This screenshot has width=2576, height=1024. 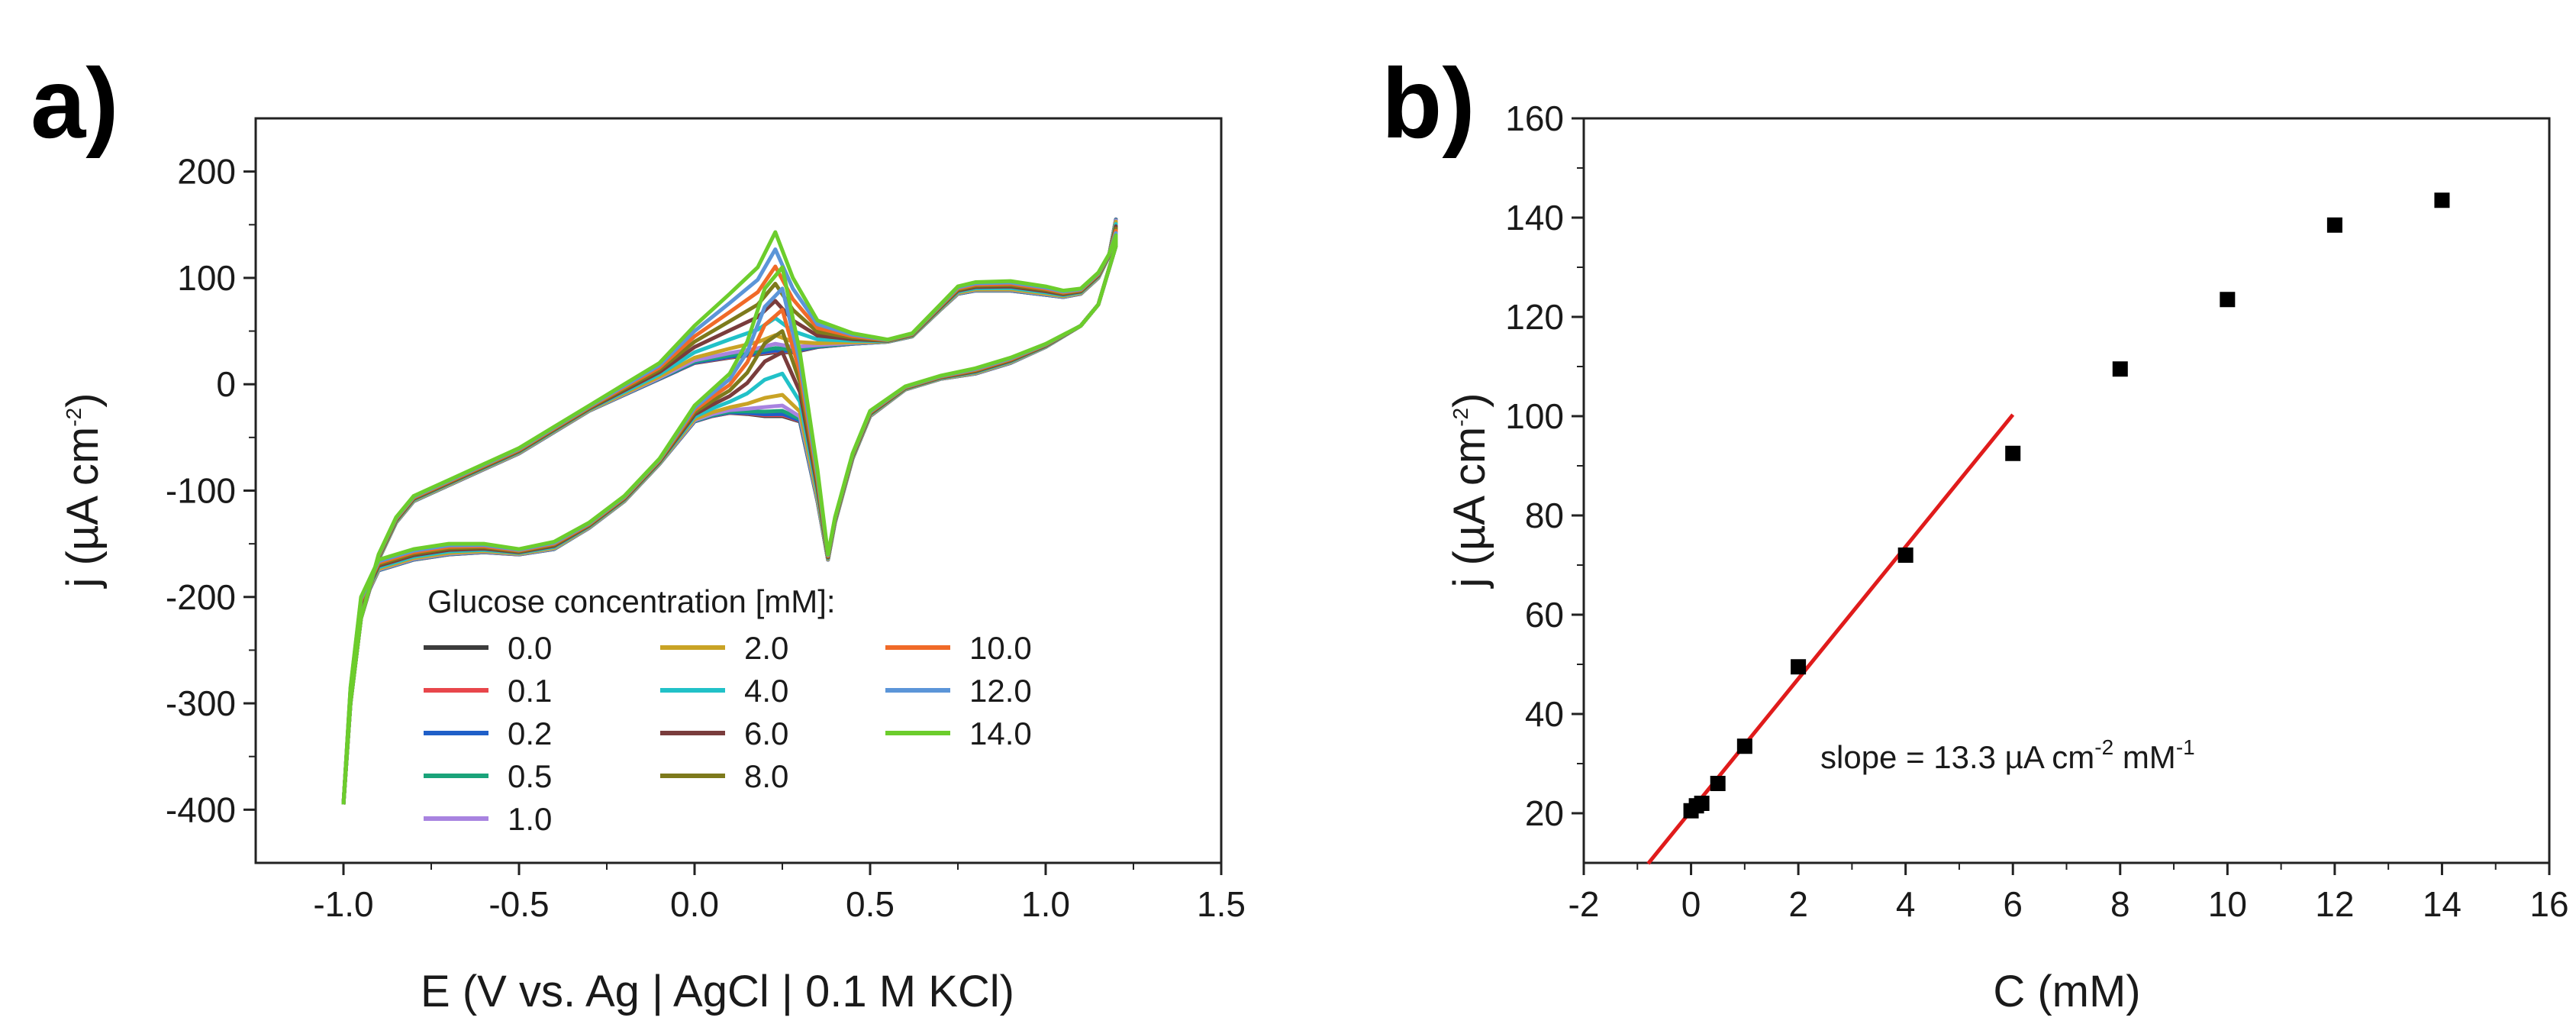 I want to click on legend-label: 0.2, so click(x=530, y=733).